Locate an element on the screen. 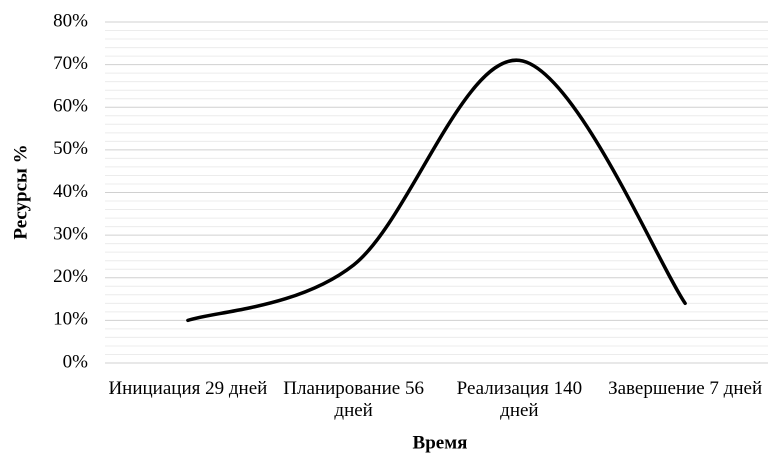 This screenshot has height=454, width=768. y-tick-label: 20% is located at coordinates (70, 276).